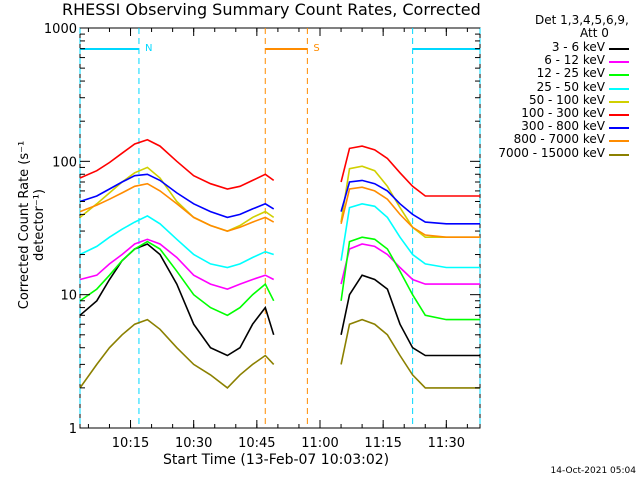  Describe the element at coordinates (559, 139) in the screenshot. I see `legend-label: 800 - 7000 keV` at that location.